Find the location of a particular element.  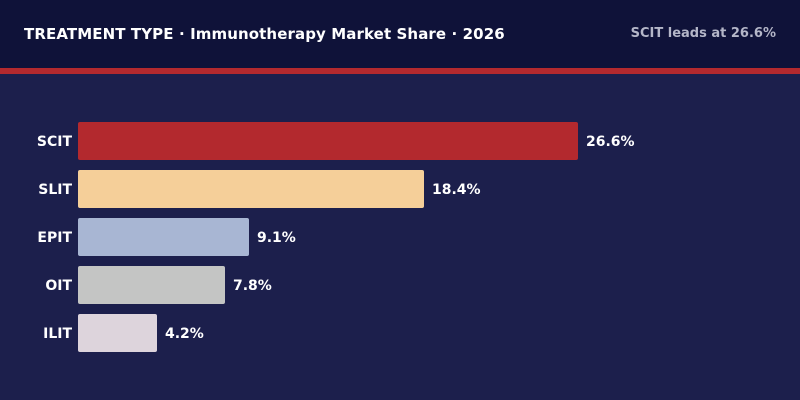

category-label-slit: SLIT is located at coordinates (55, 190).